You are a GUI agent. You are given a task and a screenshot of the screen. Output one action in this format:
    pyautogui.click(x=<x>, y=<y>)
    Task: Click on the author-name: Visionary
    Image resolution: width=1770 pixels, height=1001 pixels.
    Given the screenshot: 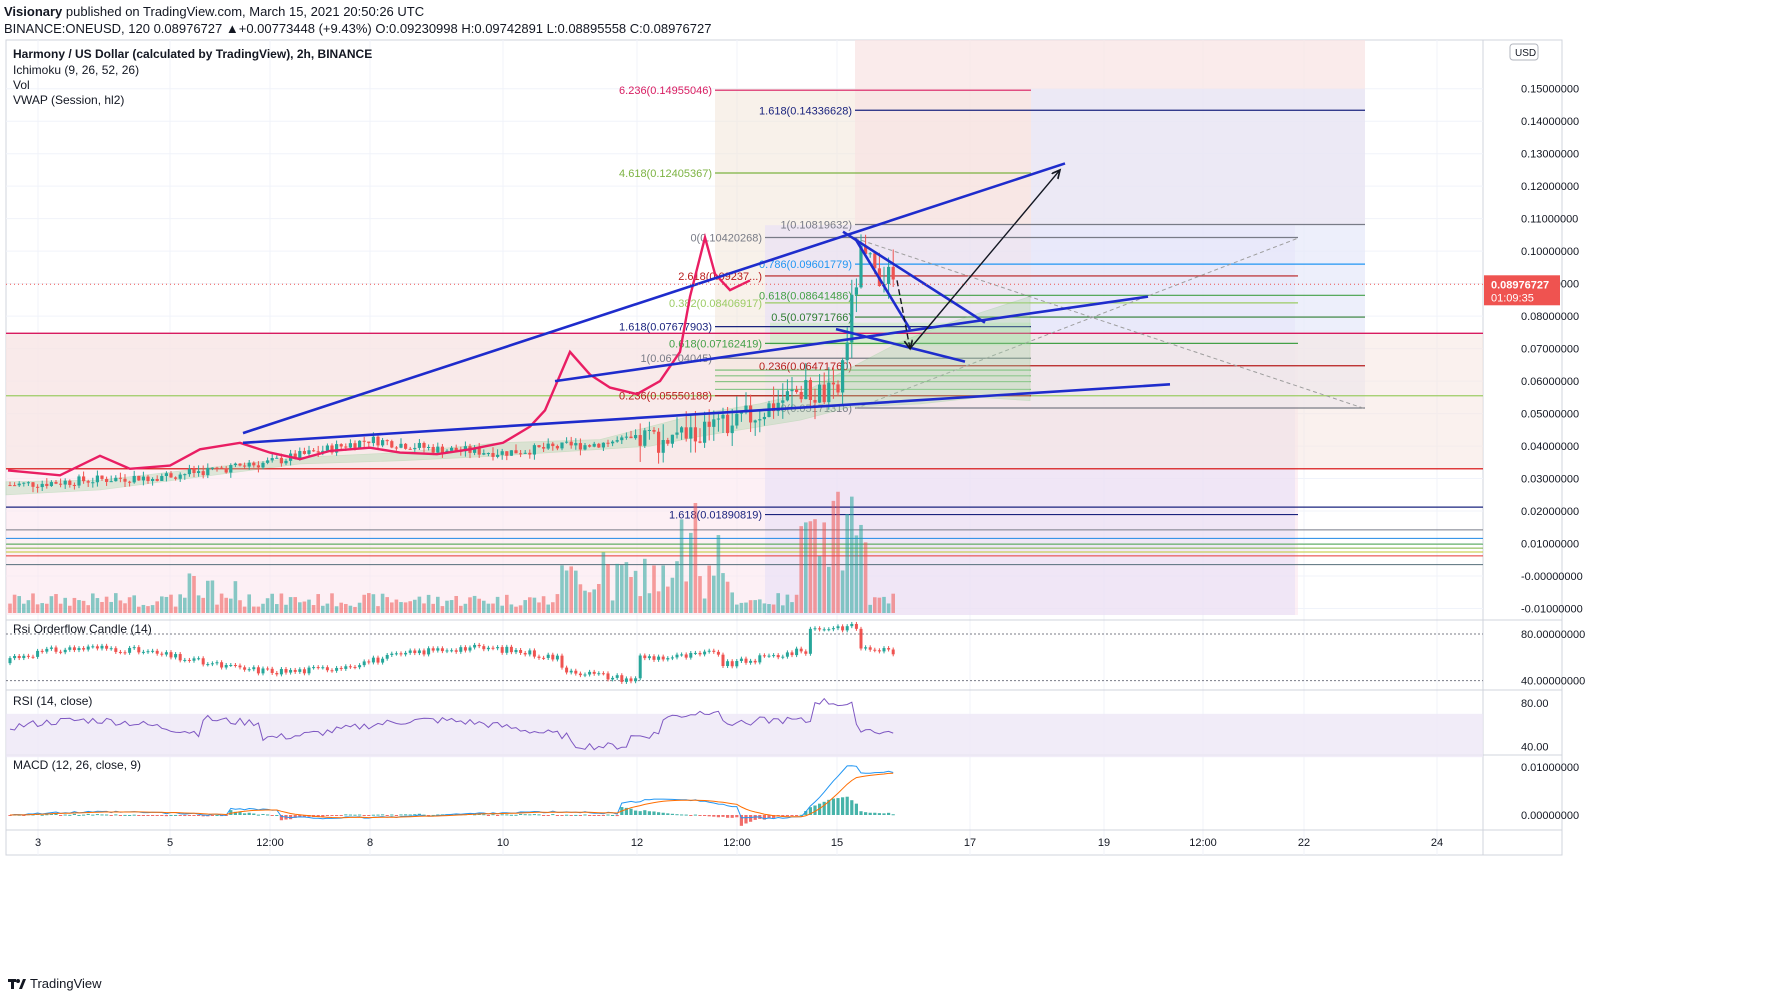 What is the action you would take?
    pyautogui.click(x=33, y=11)
    